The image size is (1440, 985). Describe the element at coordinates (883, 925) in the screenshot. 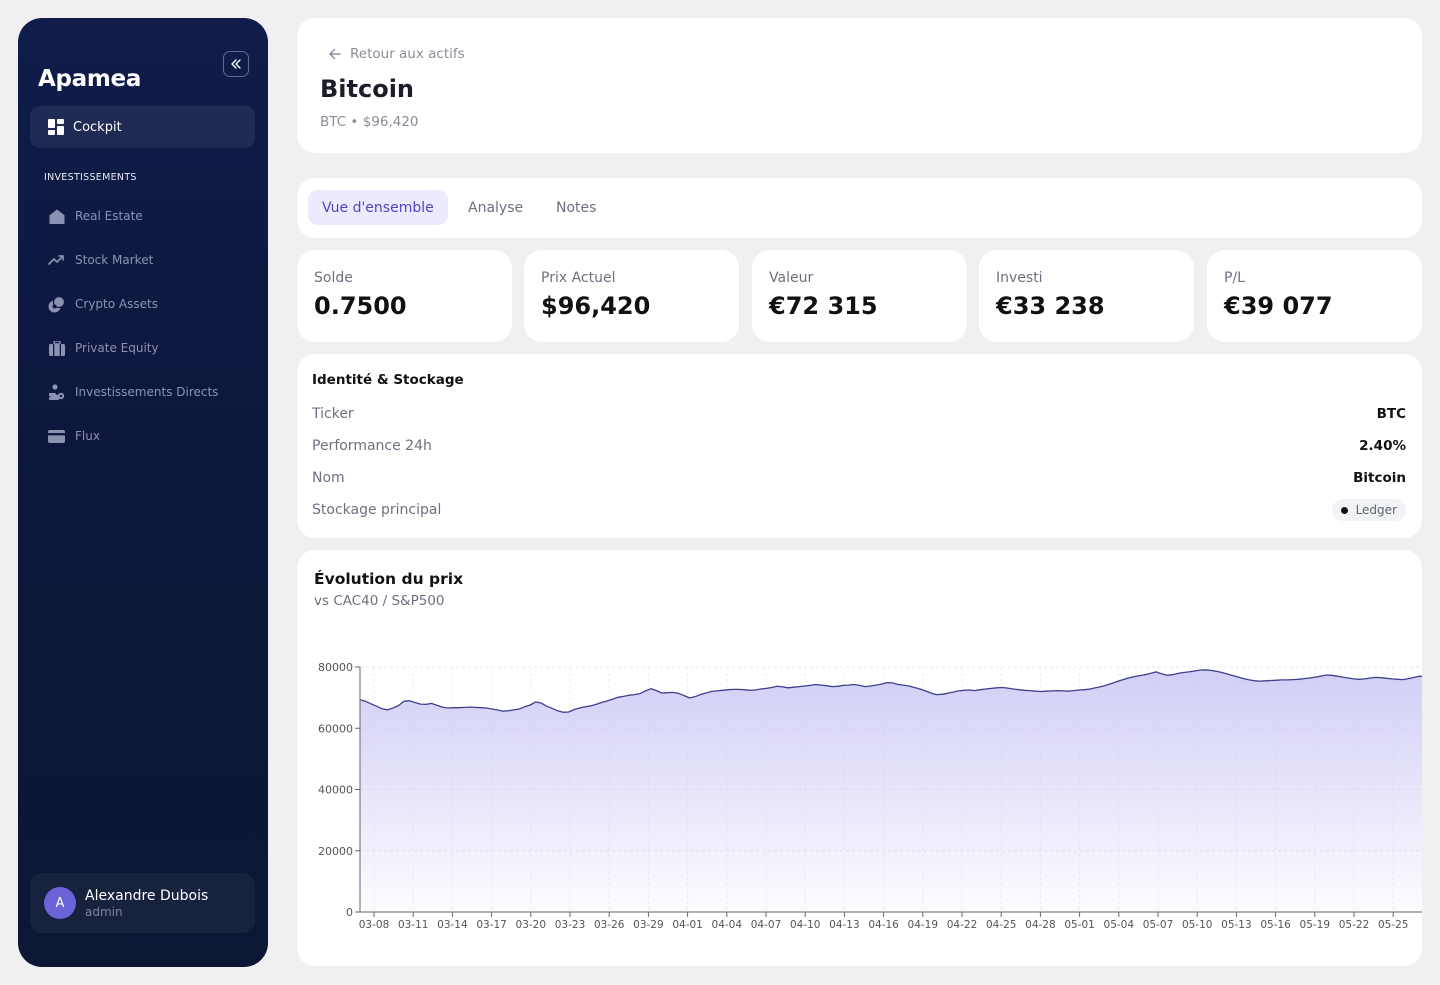

I see `x-tick-label: 04-16` at that location.